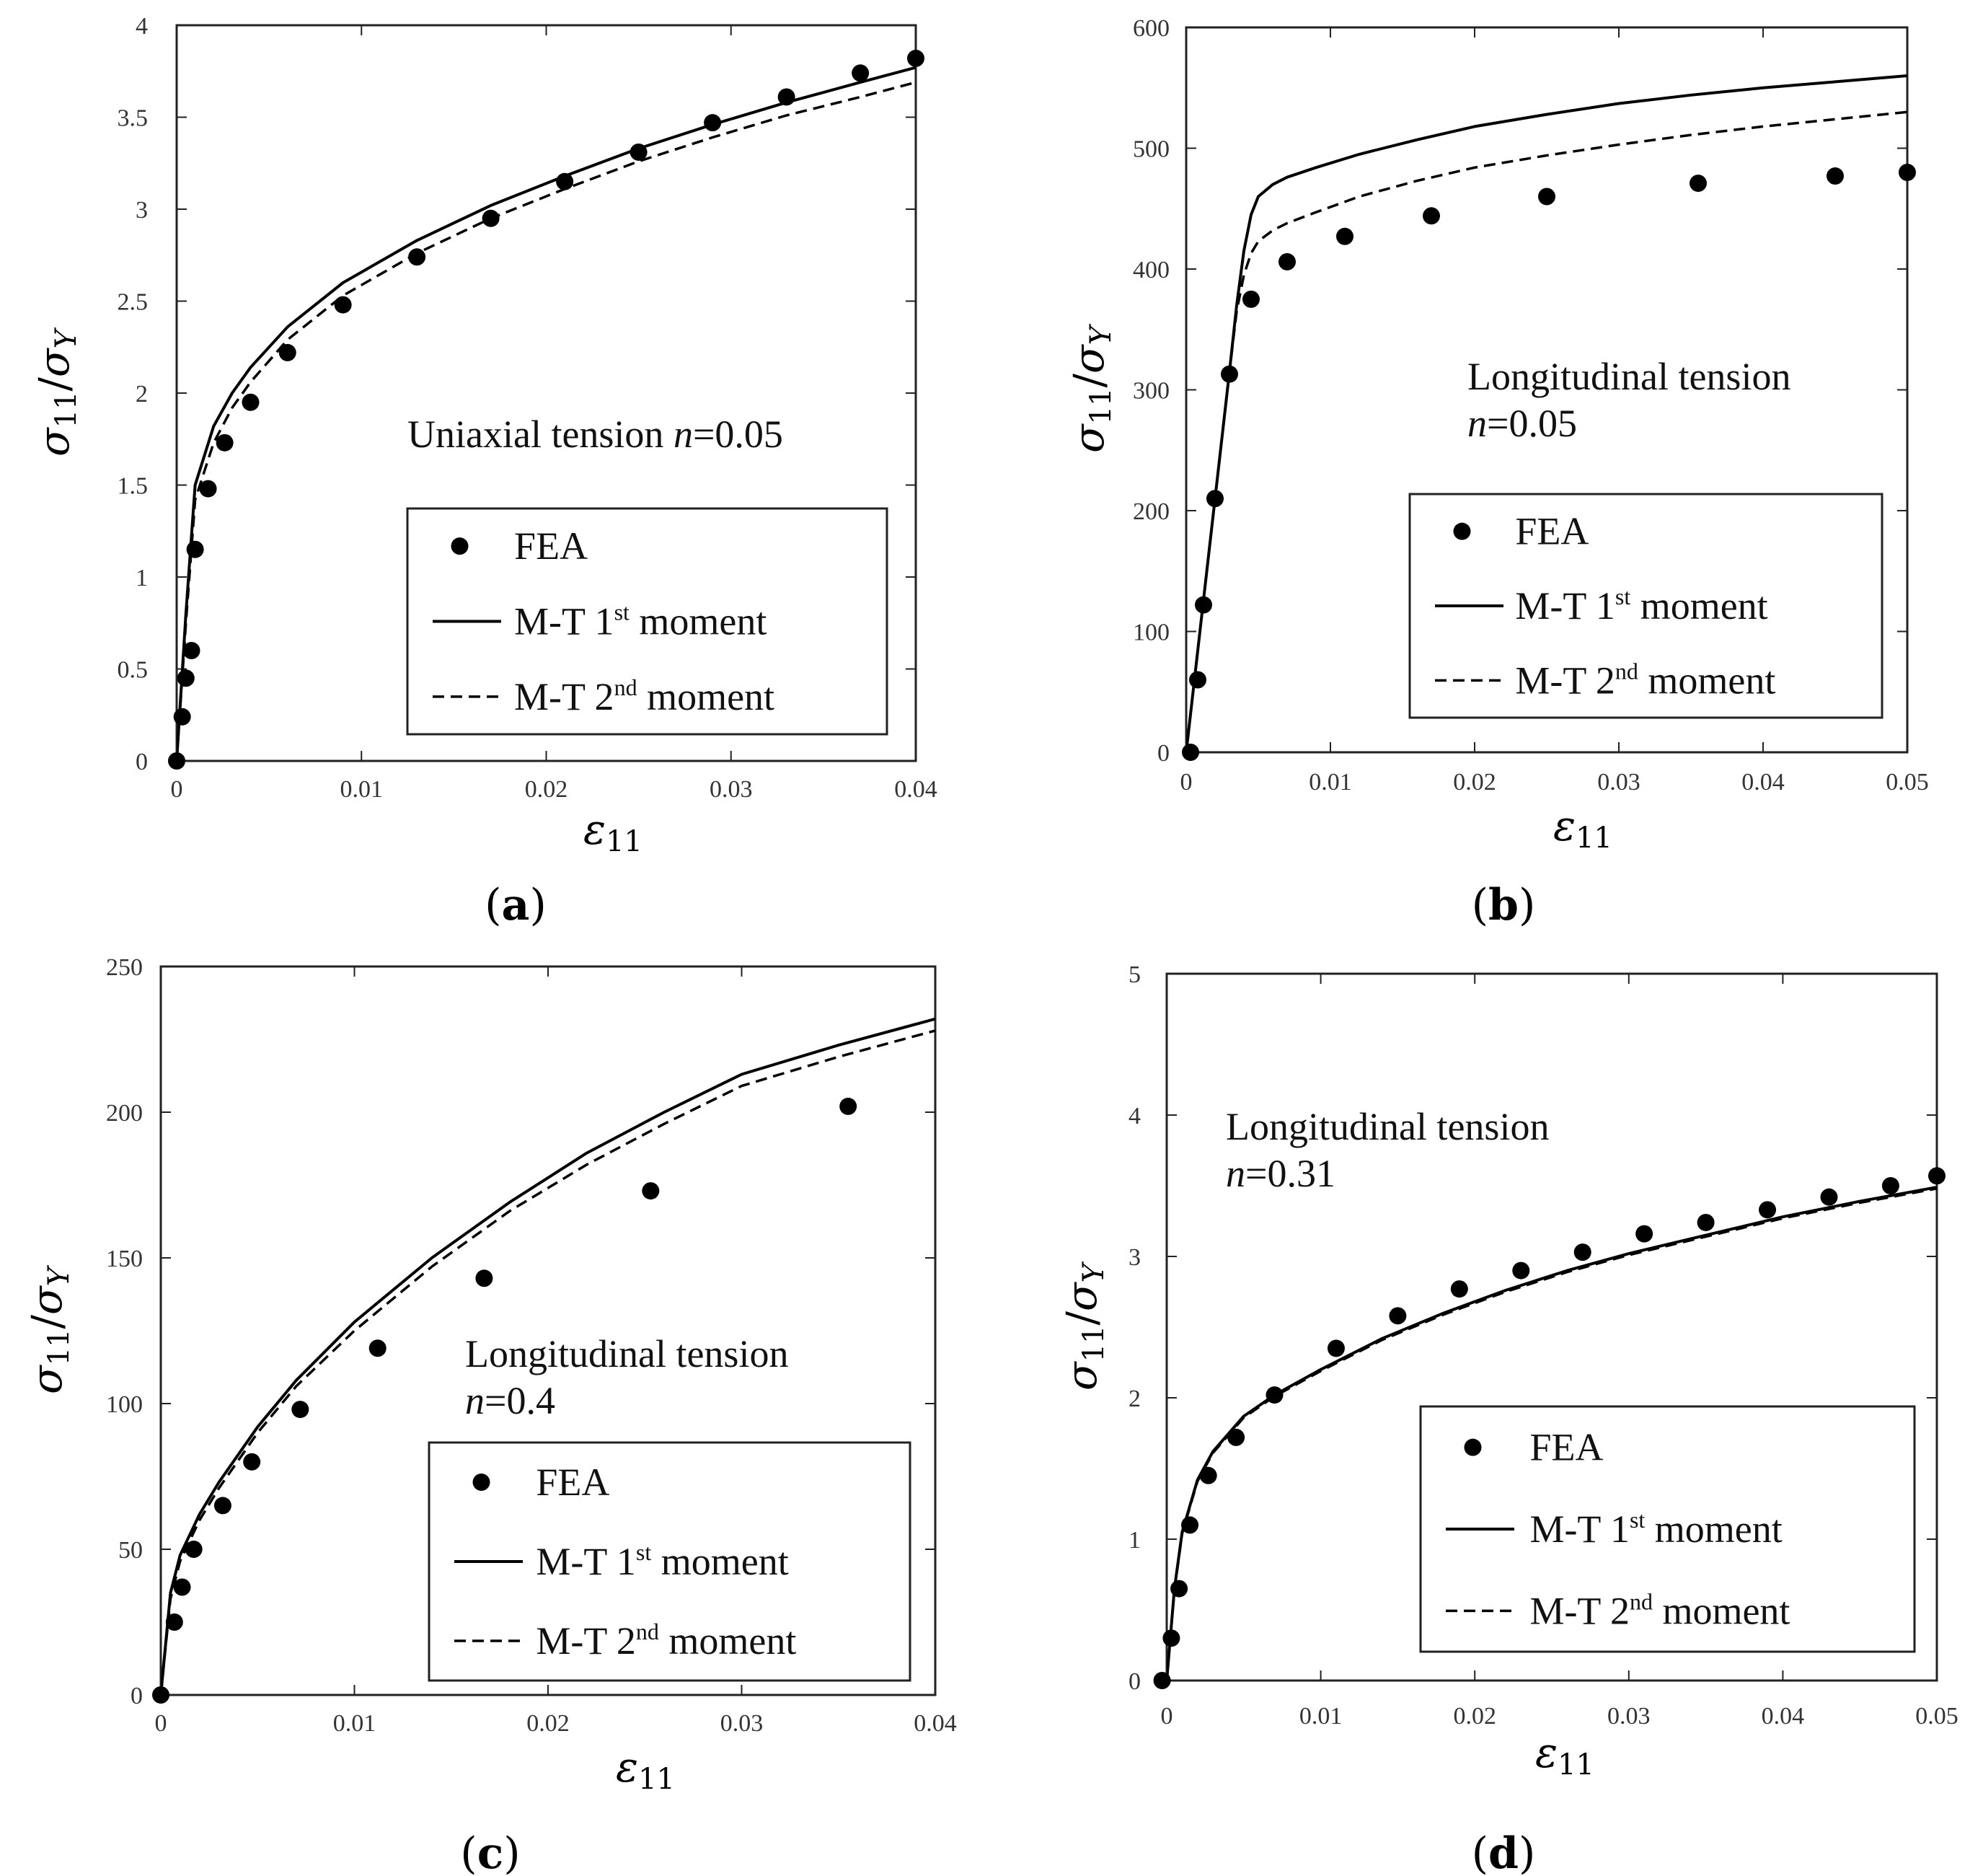 This screenshot has width=1983, height=1876. I want to click on y-label-sub: 11, so click(66, 410).